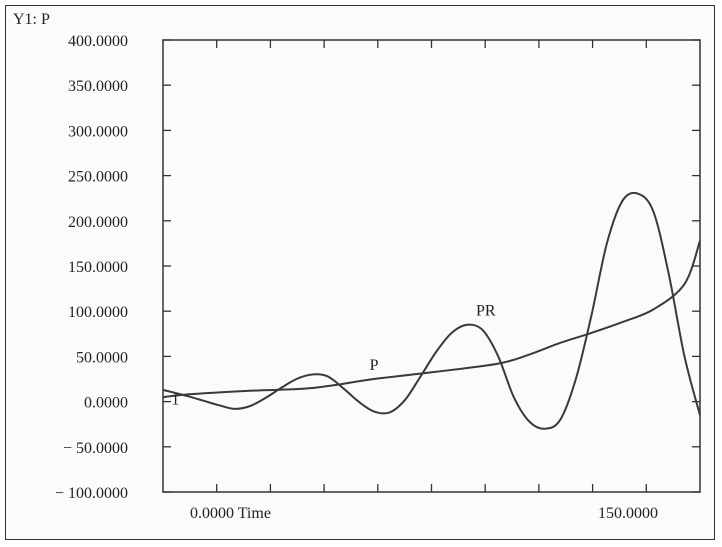 This screenshot has width=722, height=547. Describe the element at coordinates (98, 41) in the screenshot. I see `y-tick-label: 400.0000` at that location.